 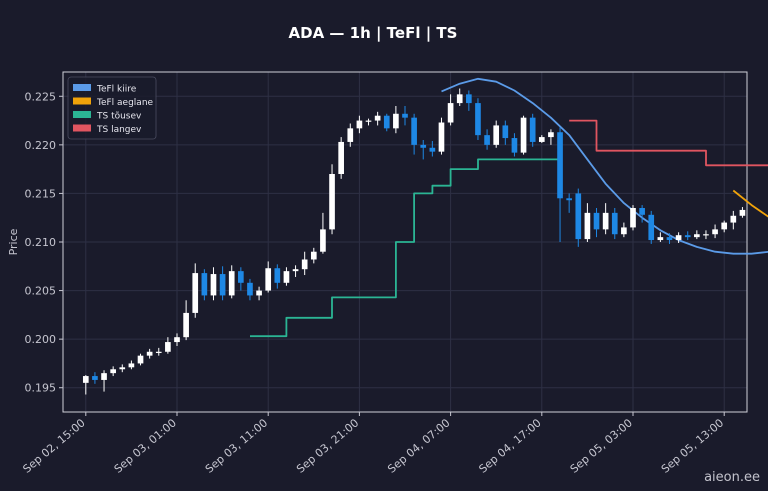 I want to click on y-tick-label: 0.210, so click(x=41, y=242).